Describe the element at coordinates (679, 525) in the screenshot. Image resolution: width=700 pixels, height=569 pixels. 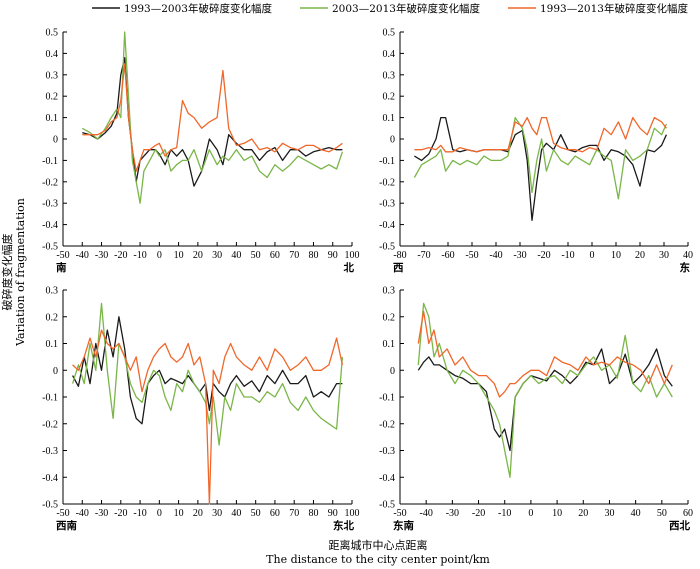
I see `direction-label-right: 西北` at that location.